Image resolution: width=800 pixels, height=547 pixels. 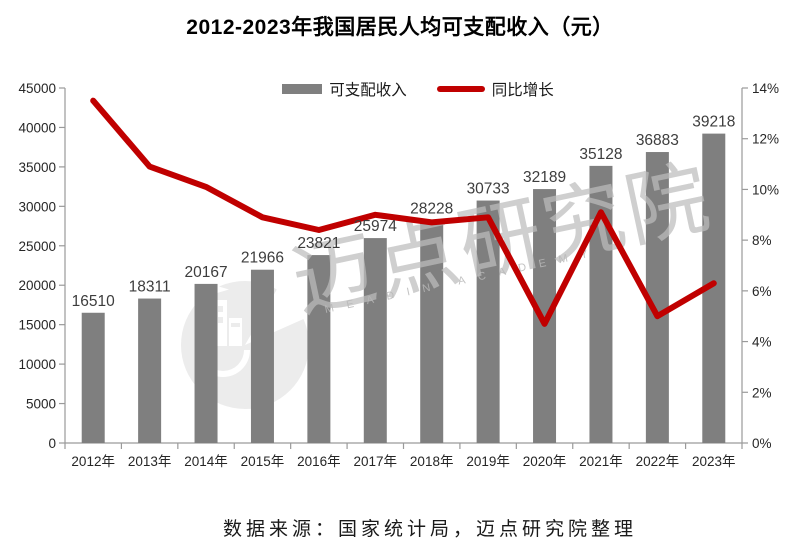 I want to click on right-axis-tick-label: 2%, so click(x=762, y=392).